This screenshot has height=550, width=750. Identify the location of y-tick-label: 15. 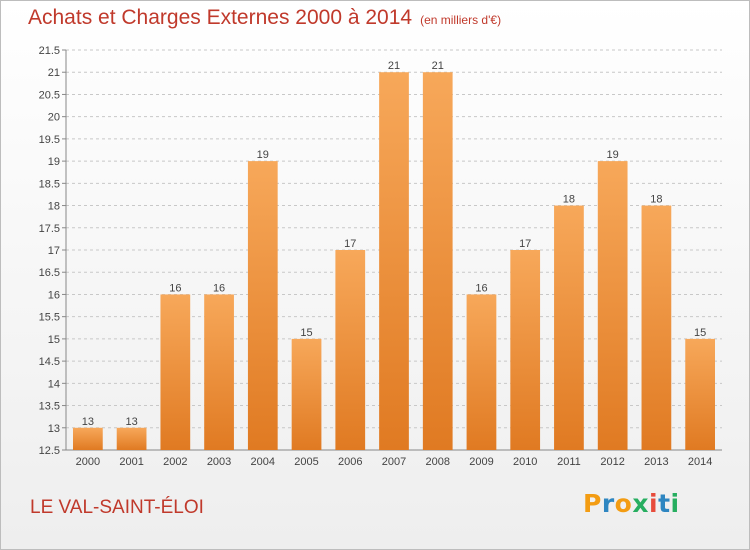
(54, 340).